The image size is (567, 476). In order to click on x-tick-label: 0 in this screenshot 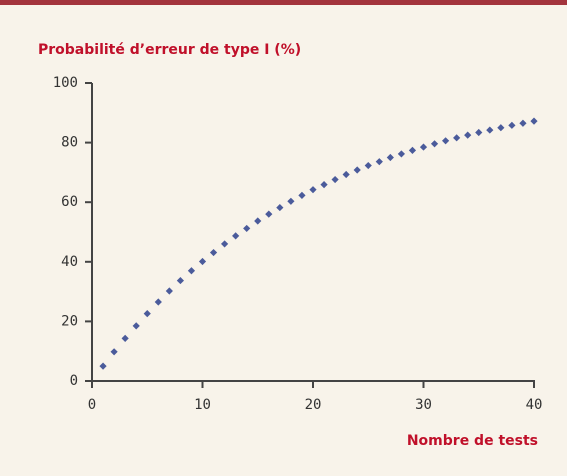, I will do `click(92, 405)`.